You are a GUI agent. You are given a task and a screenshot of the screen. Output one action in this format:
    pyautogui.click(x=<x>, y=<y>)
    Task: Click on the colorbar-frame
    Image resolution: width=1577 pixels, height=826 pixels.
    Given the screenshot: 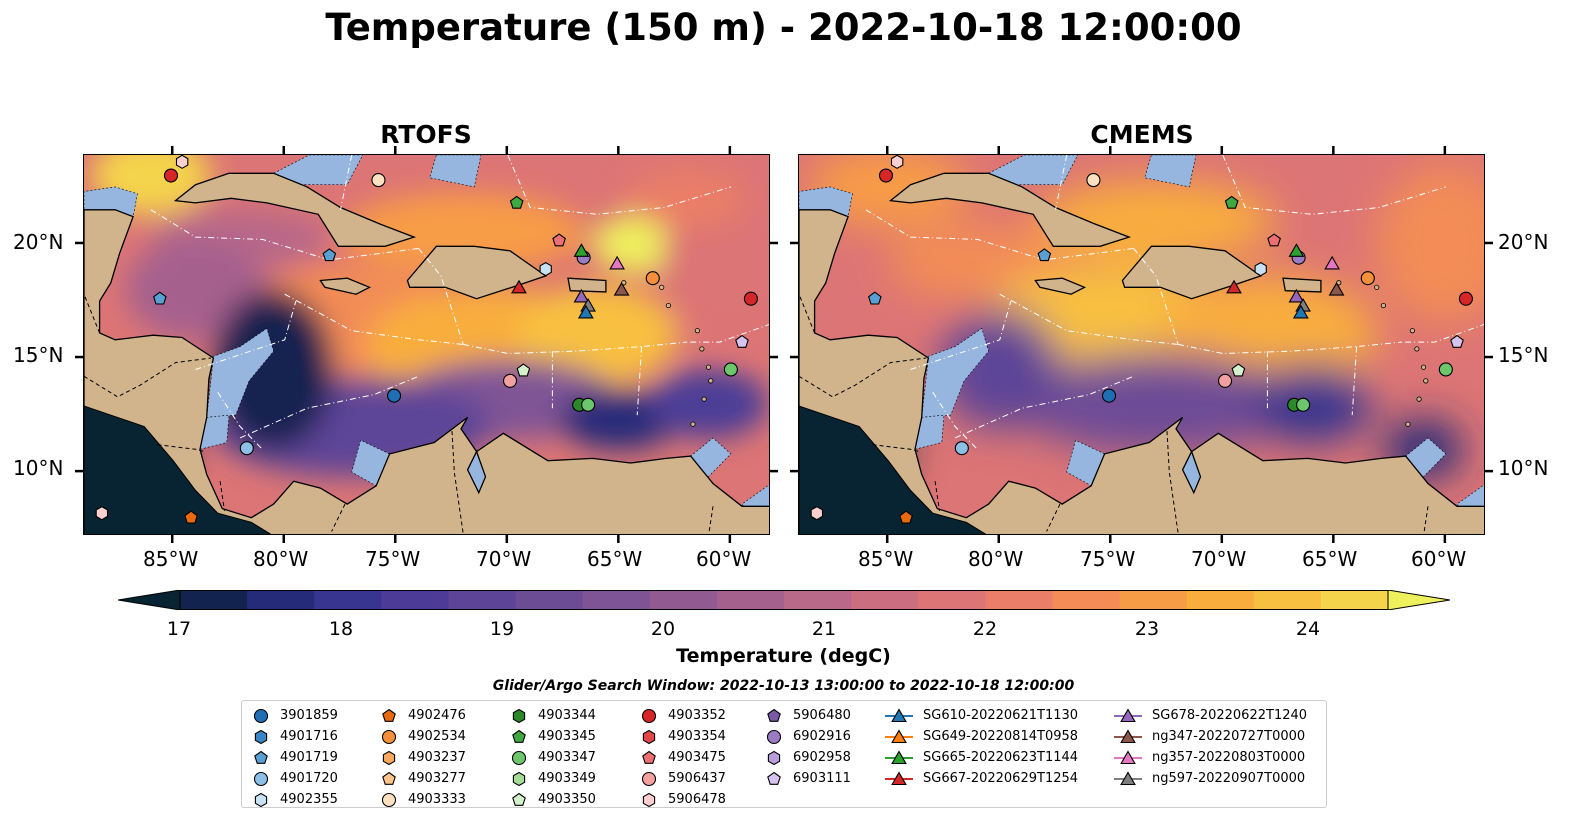 What is the action you would take?
    pyautogui.click(x=784, y=600)
    